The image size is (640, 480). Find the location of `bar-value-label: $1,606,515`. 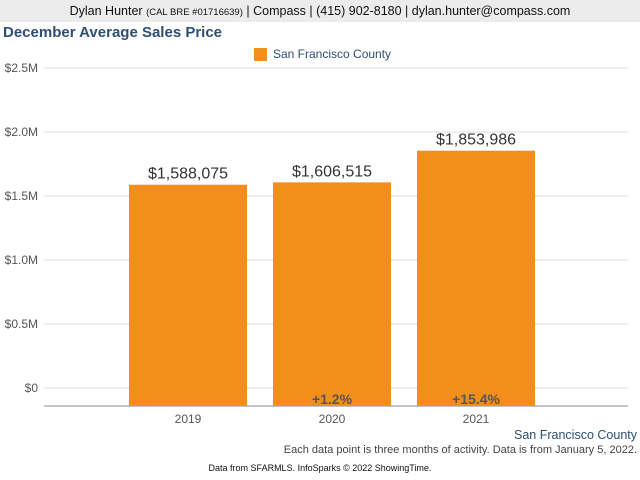

bar-value-label: $1,606,515 is located at coordinates (332, 171).